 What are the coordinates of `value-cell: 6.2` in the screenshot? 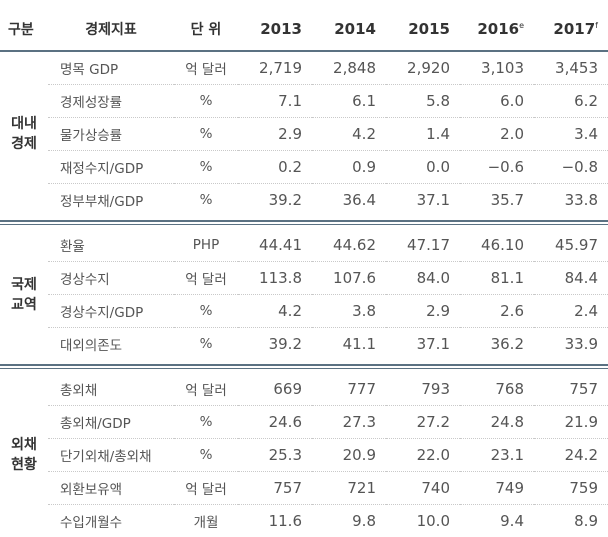 It's located at (571, 101).